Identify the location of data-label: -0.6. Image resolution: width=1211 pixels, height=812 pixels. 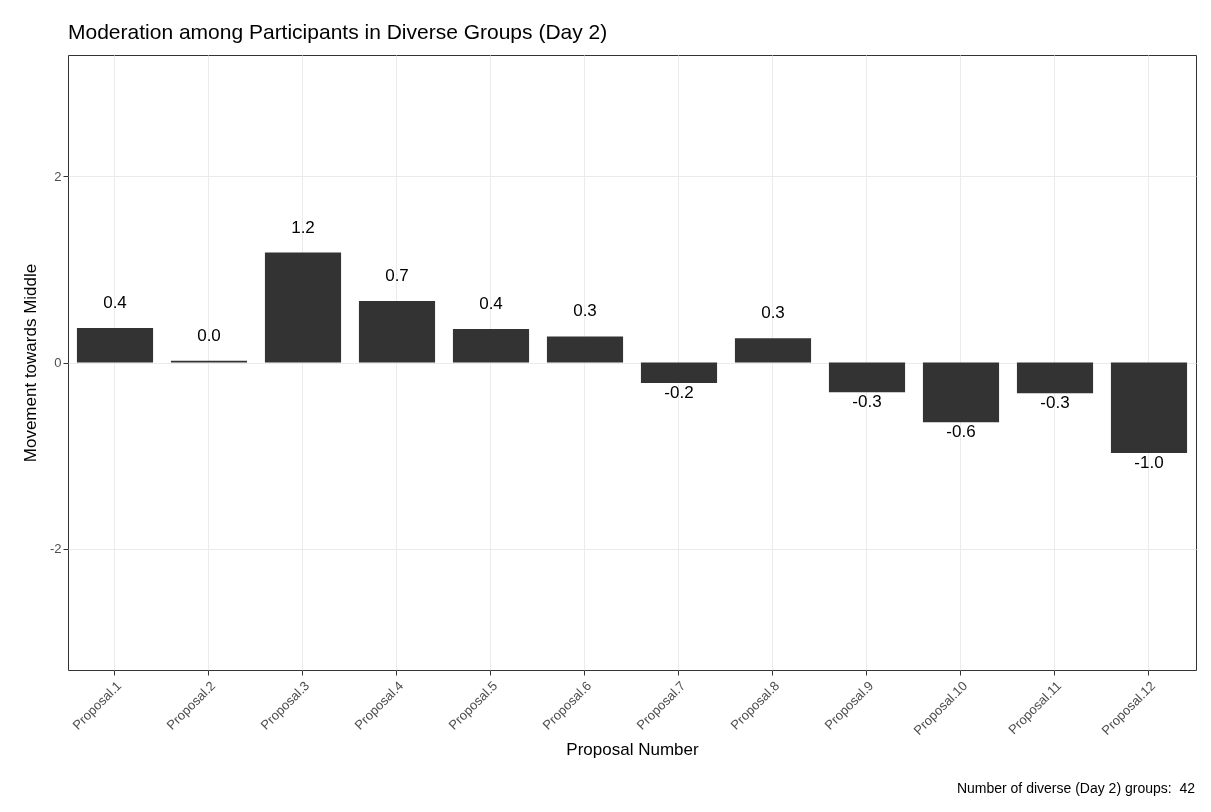
(961, 432).